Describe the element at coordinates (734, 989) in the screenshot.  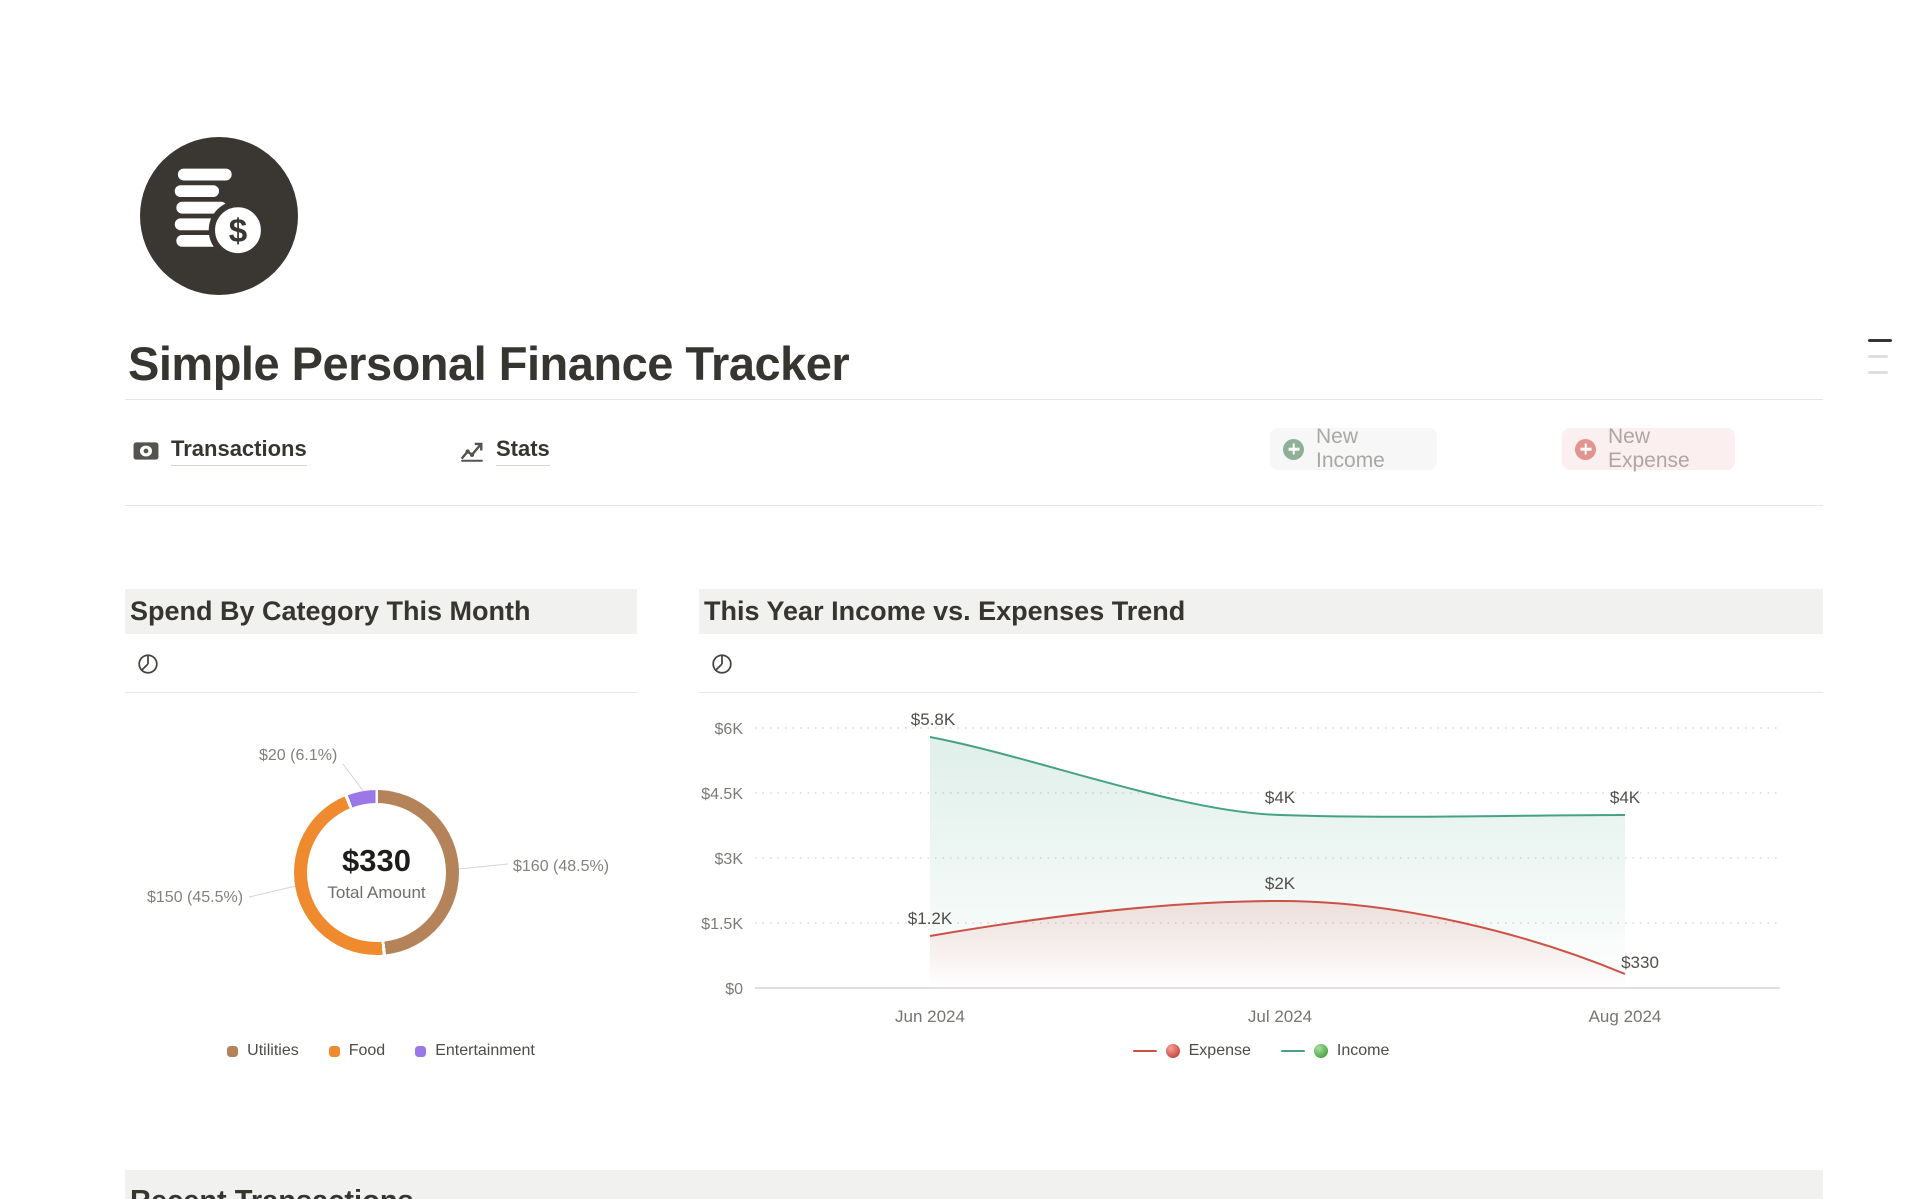
I see `svg-text: $0` at that location.